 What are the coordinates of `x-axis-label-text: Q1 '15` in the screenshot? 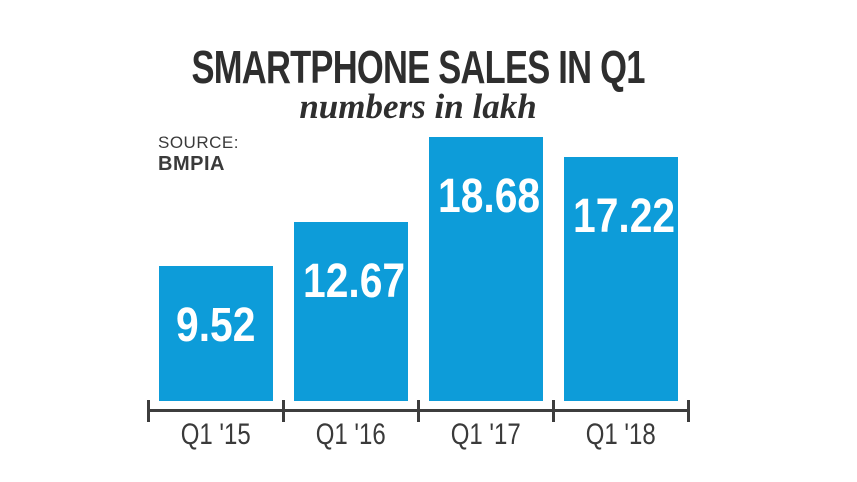 It's located at (215, 434).